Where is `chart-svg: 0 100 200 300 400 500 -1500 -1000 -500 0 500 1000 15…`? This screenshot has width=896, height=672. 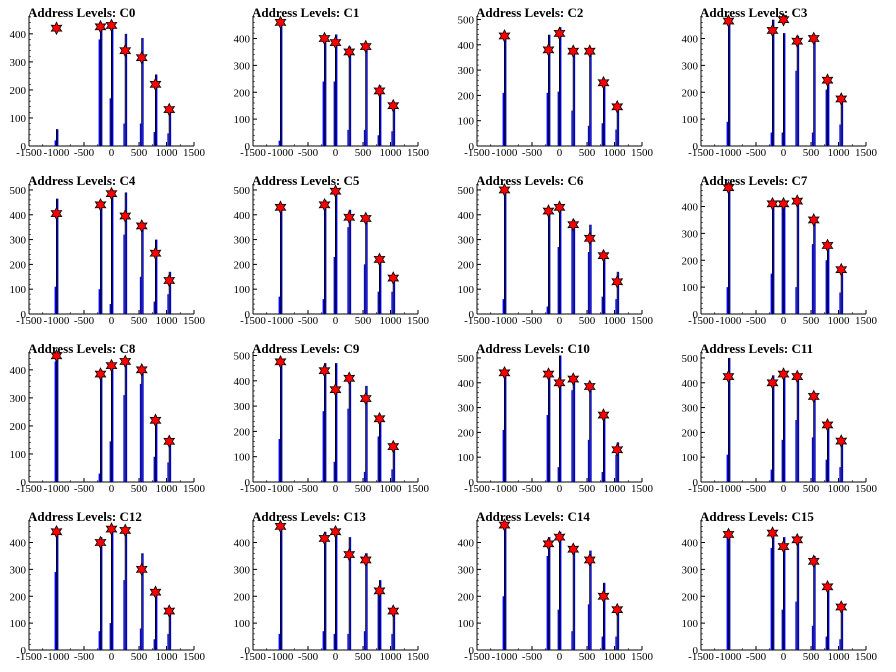 chart-svg: 0 100 200 300 400 500 -1500 -1000 -500 0 500 1000 15… is located at coordinates (332, 423).